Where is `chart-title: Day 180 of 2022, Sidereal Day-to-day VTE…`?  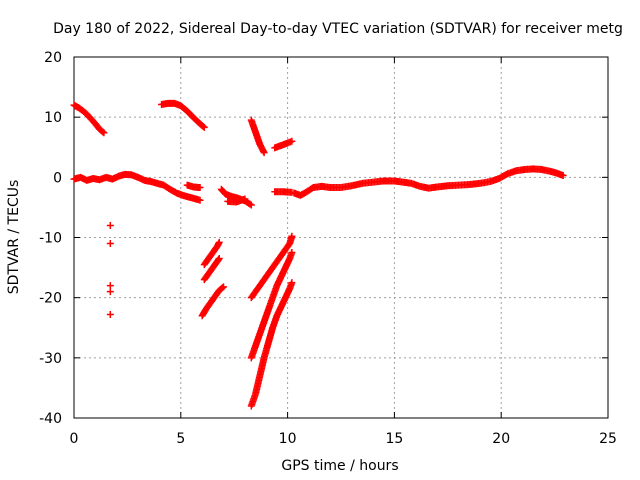 chart-title: Day 180 of 2022, Sidereal Day-to-day VTE… is located at coordinates (338, 29).